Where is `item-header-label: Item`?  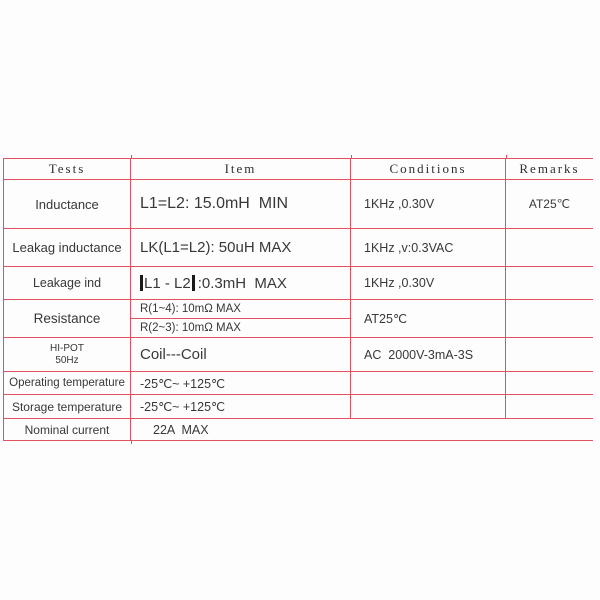 item-header-label: Item is located at coordinates (240, 168).